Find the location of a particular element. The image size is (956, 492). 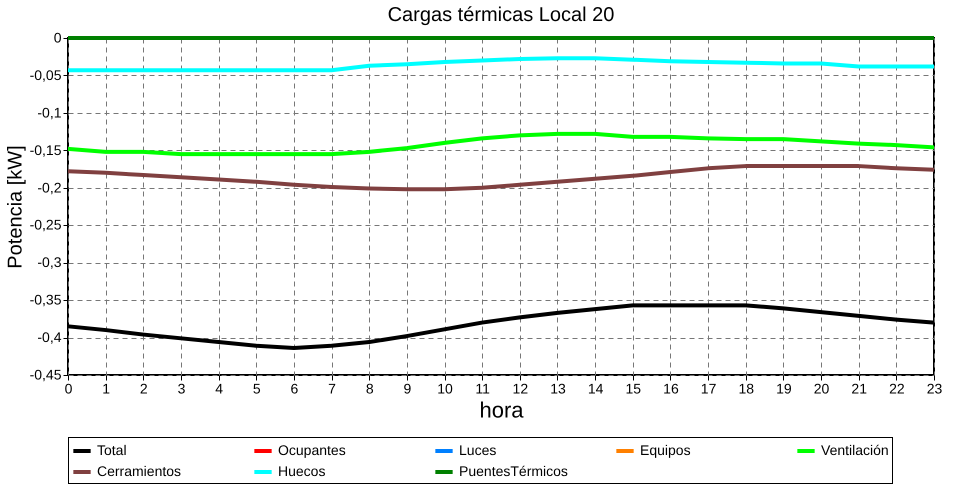

chart-title: Cargas térmicas Local 20 is located at coordinates (501, 15).